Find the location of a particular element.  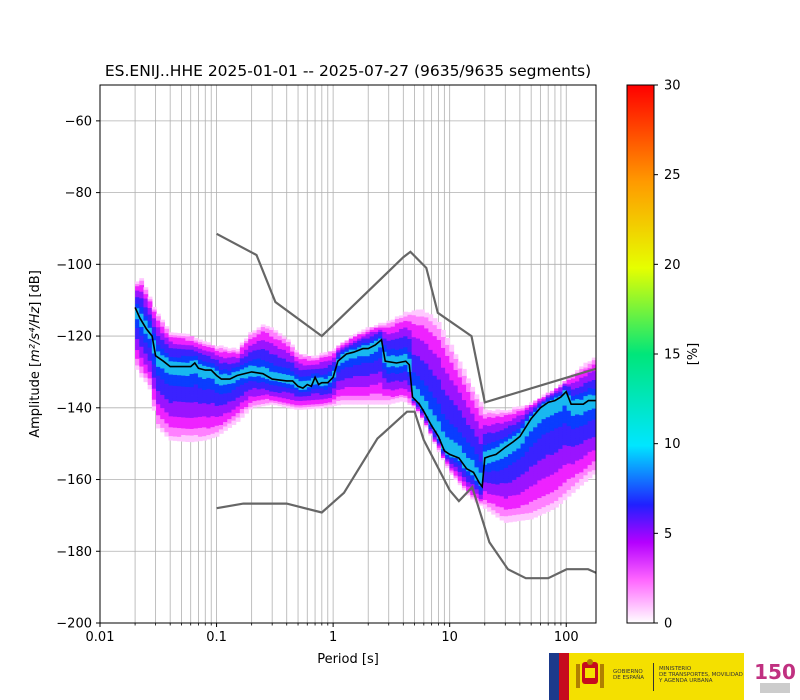

x-axis-label: Period [s] is located at coordinates (348, 659).